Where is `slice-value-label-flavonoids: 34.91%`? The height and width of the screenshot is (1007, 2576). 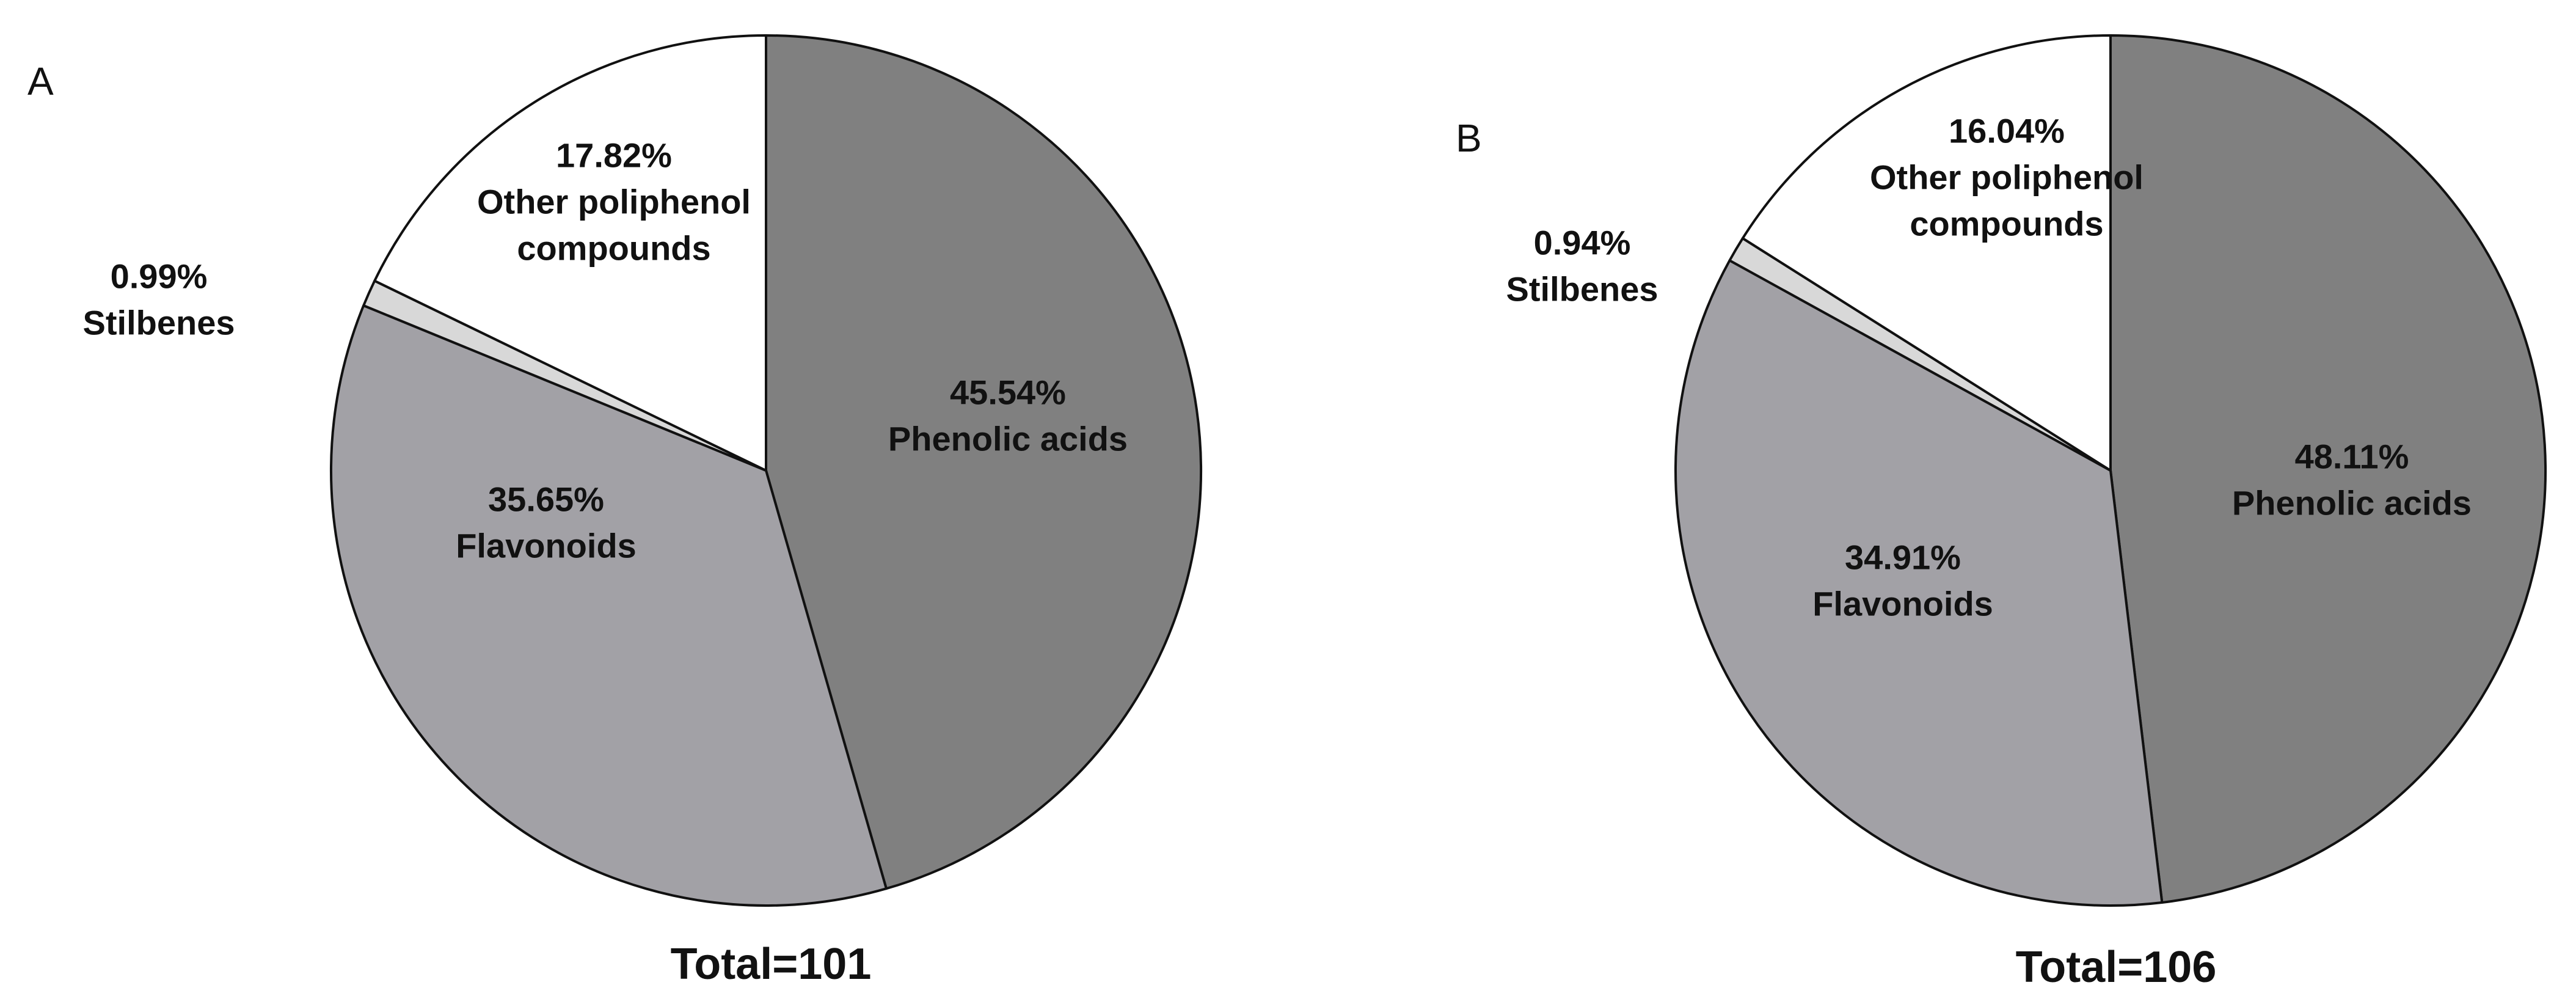
slice-value-label-flavonoids: 34.91% is located at coordinates (1903, 557).